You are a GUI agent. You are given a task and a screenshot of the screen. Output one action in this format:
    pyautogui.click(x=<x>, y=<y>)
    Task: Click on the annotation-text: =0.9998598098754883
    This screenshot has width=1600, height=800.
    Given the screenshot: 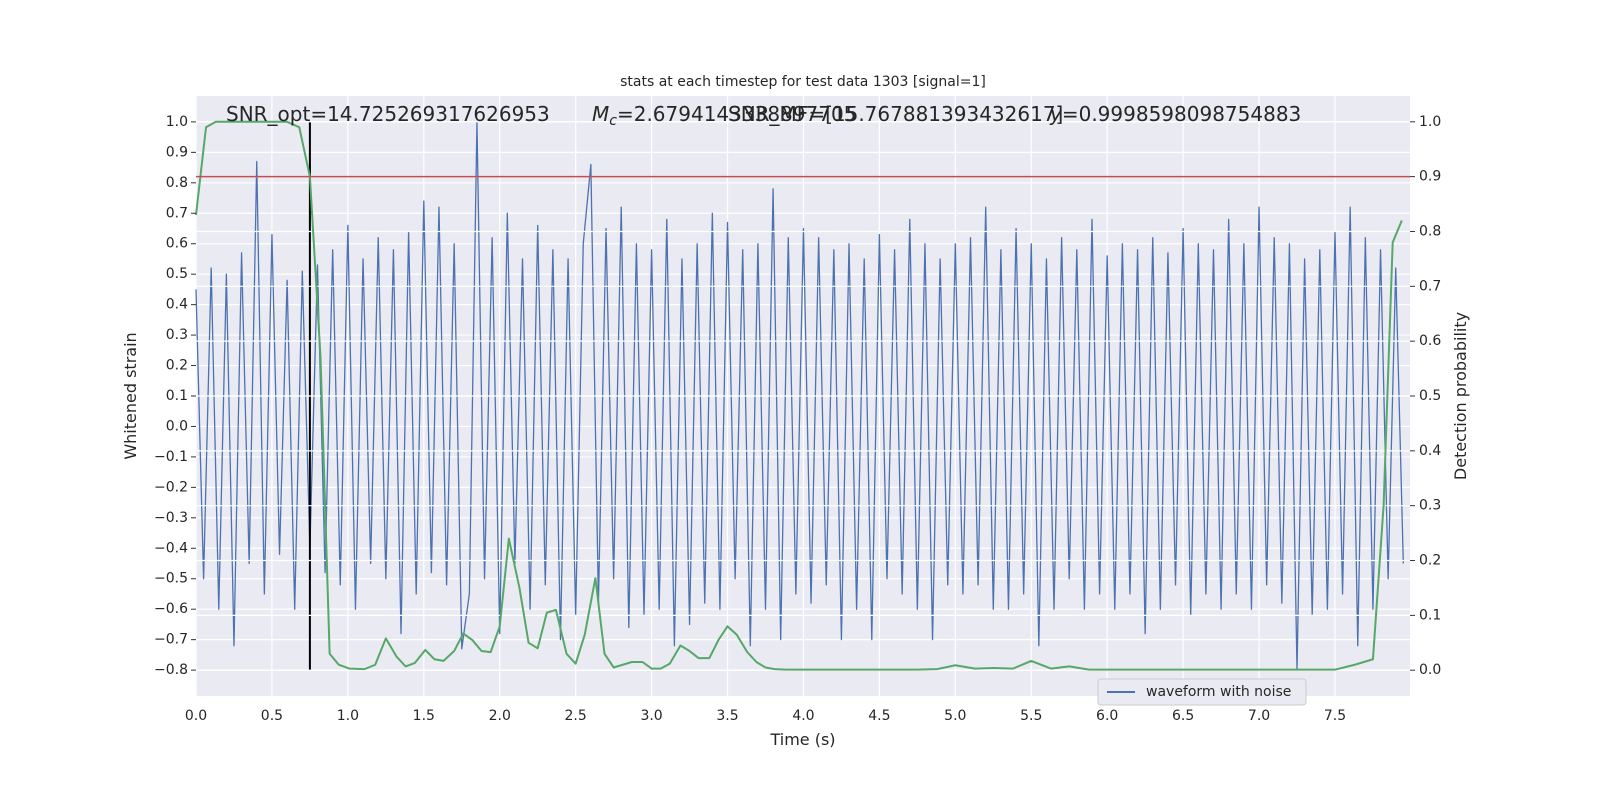 What is the action you would take?
    pyautogui.click(x=1181, y=114)
    